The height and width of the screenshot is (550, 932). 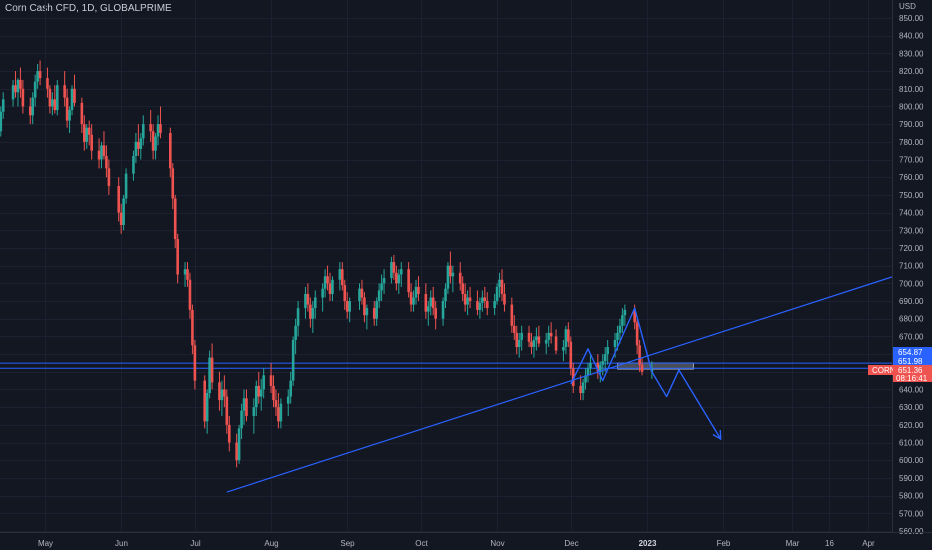 What do you see at coordinates (910, 352) in the screenshot?
I see `price-tag-value: 654.87` at bounding box center [910, 352].